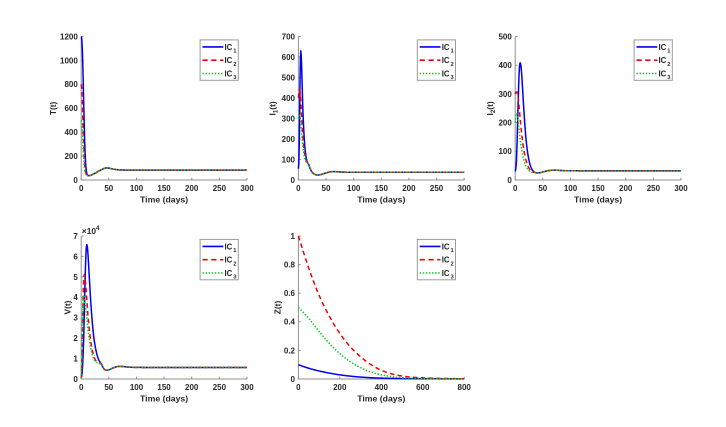  I want to click on svg-text: 0.4, so click(290, 322).